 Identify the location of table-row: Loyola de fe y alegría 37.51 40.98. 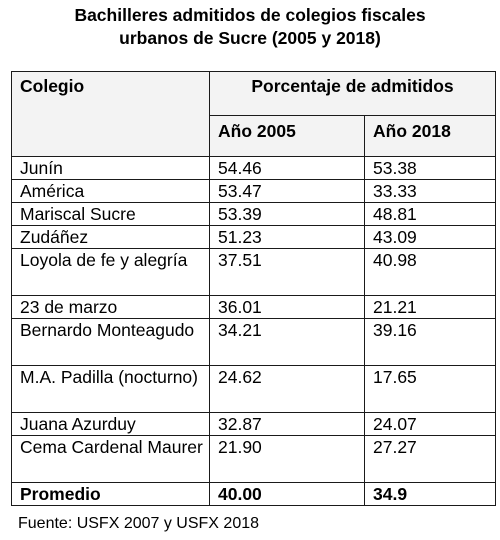
(253, 272).